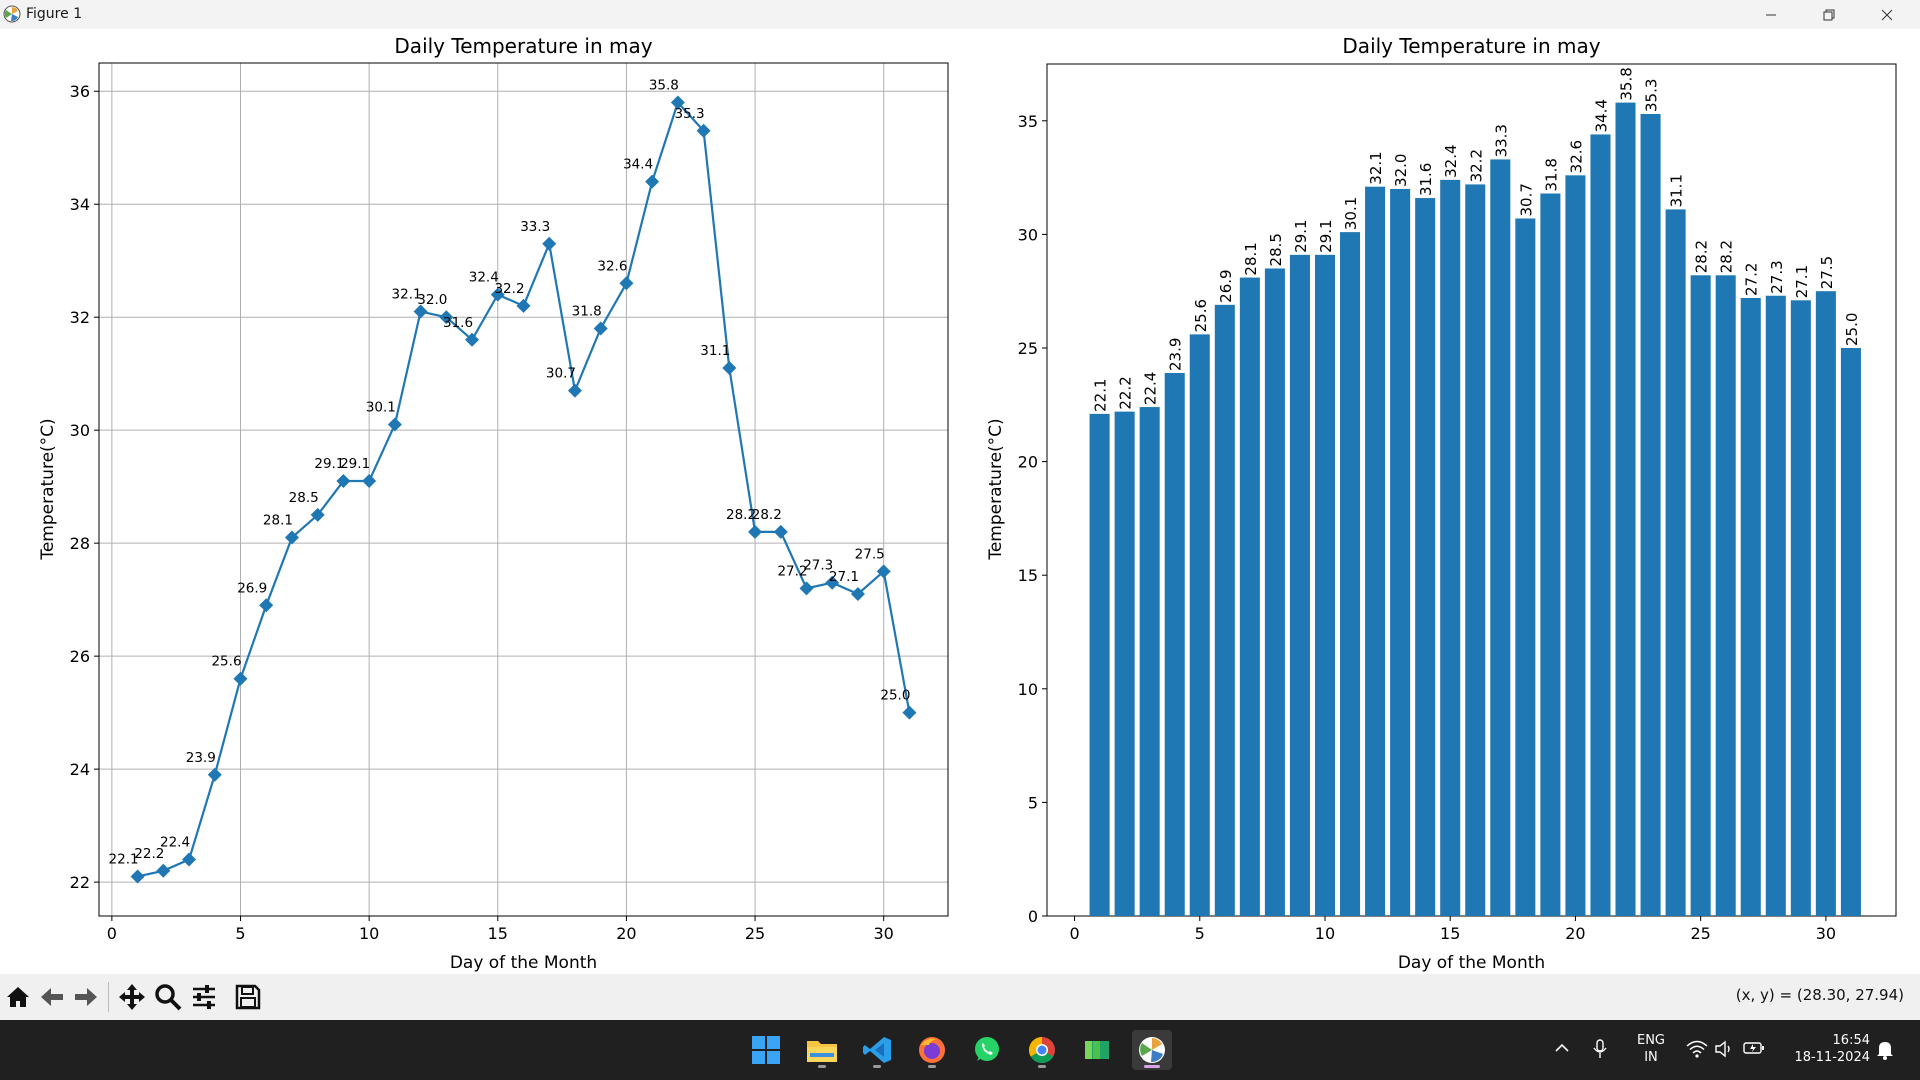 The height and width of the screenshot is (1080, 1920). Describe the element at coordinates (54, 14) in the screenshot. I see `window-title: Figure 1` at that location.